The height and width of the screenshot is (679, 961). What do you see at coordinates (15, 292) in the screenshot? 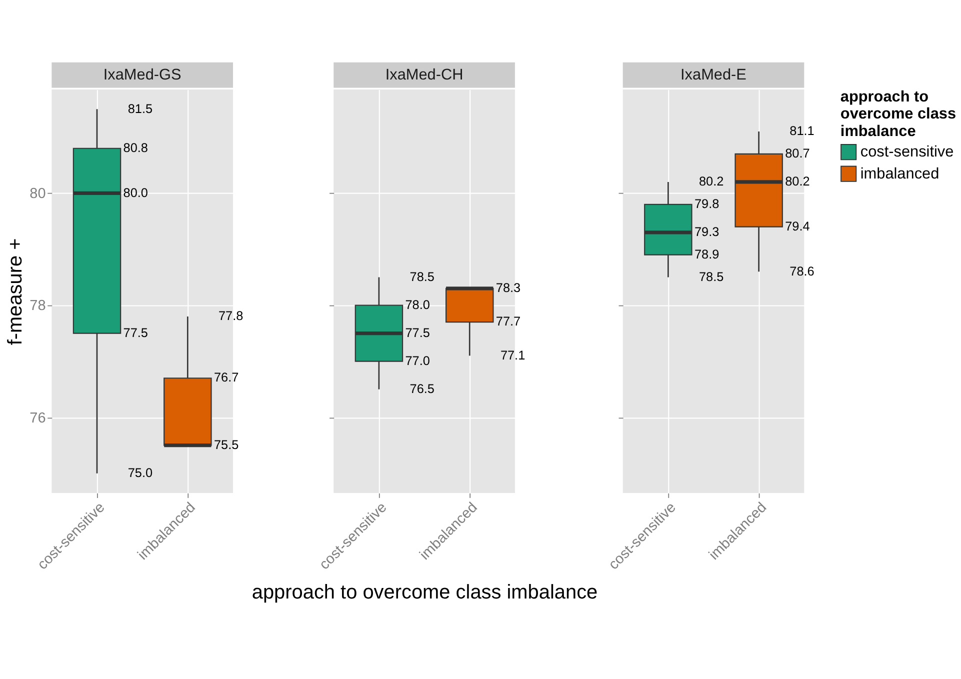
I see `y-axis-title: f-measure +` at bounding box center [15, 292].